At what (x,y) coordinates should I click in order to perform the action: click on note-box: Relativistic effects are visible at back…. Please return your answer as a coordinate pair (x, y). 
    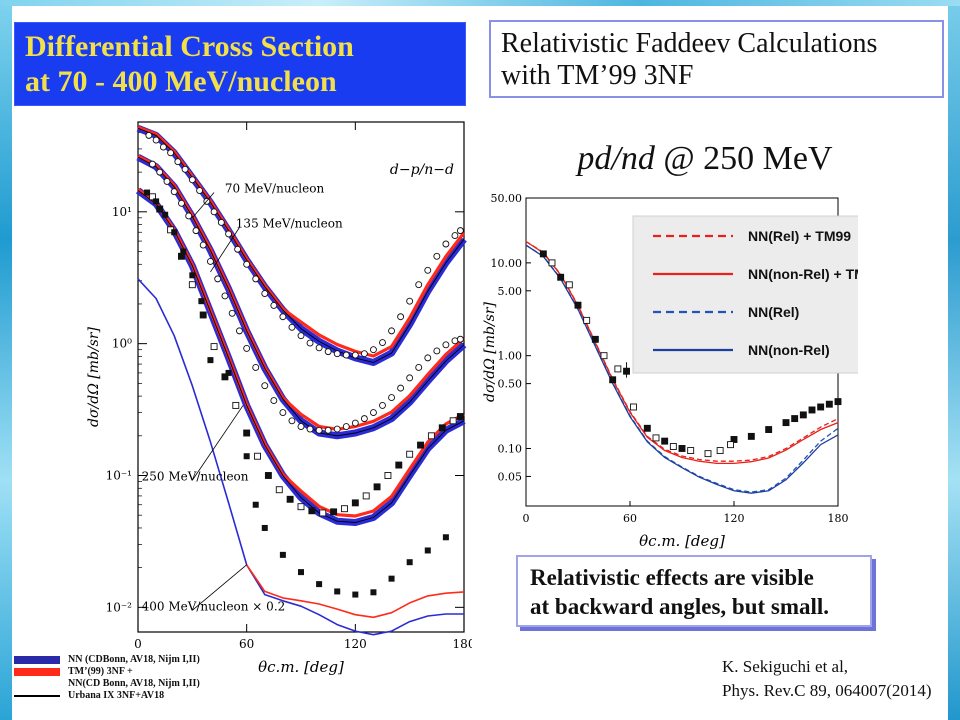
    Looking at the image, I should click on (694, 591).